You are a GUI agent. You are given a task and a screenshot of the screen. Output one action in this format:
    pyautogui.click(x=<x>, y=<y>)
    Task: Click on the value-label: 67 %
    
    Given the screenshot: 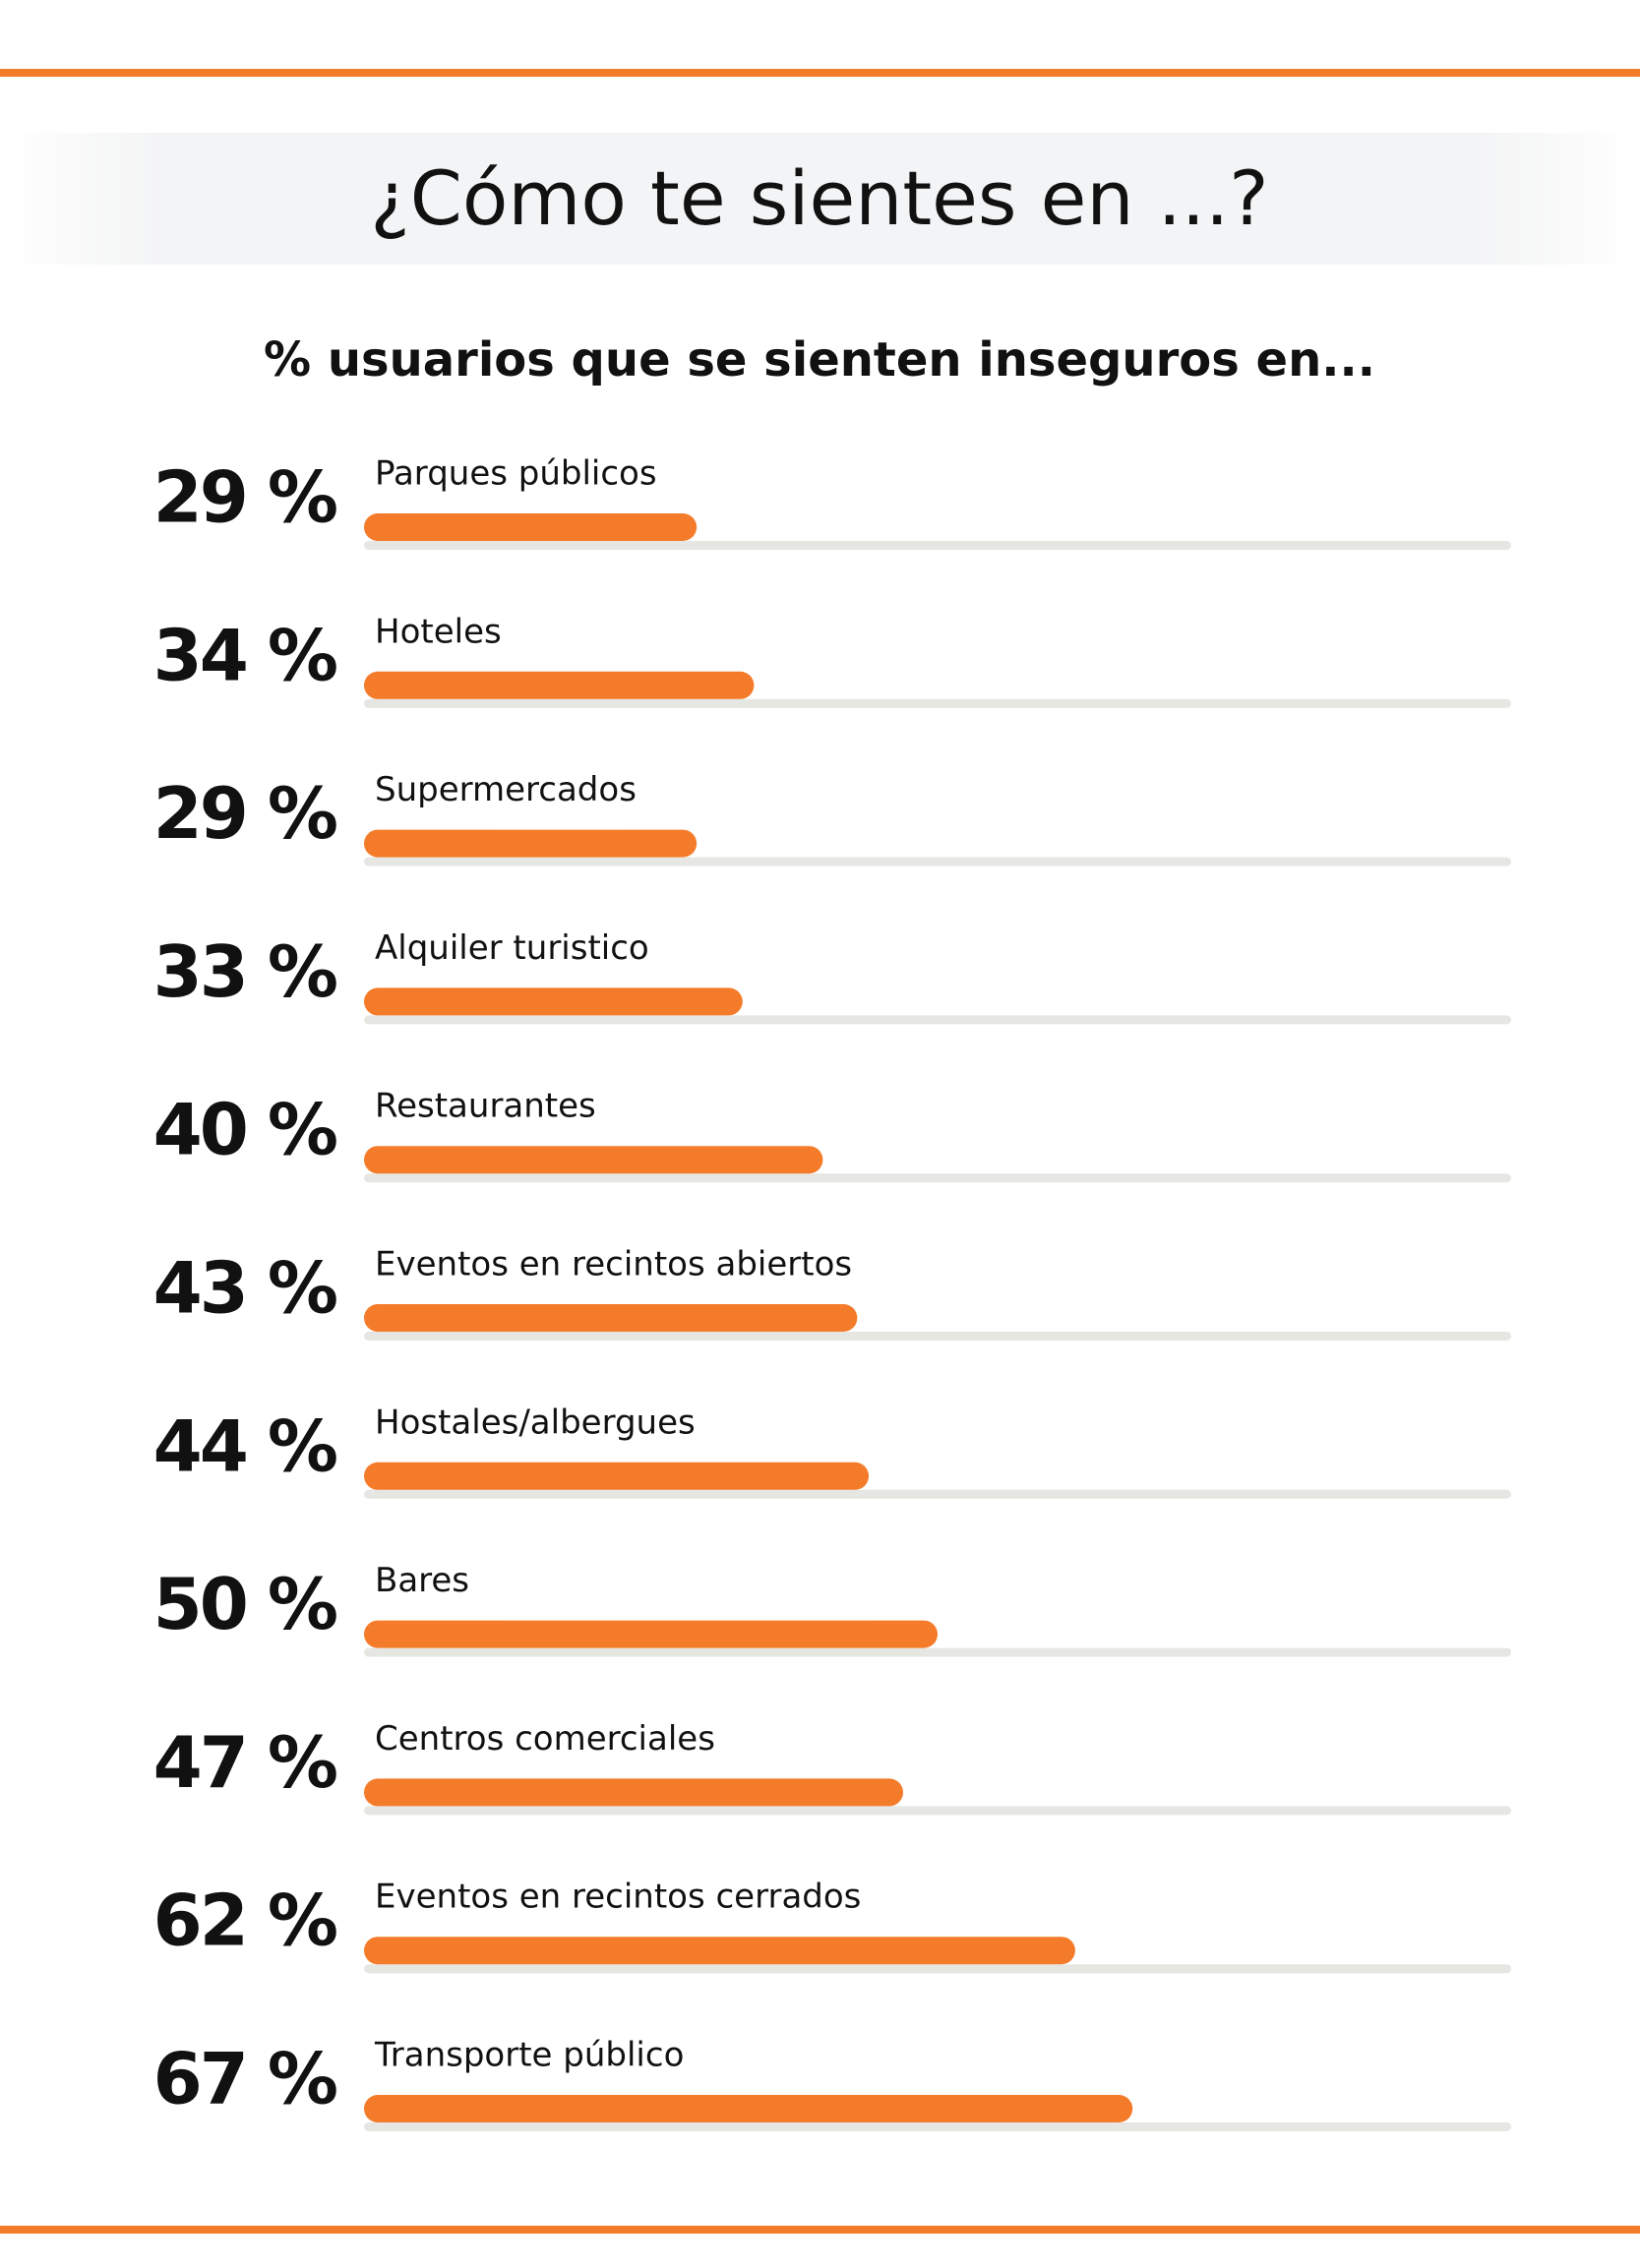 What is the action you would take?
    pyautogui.click(x=244, y=2079)
    